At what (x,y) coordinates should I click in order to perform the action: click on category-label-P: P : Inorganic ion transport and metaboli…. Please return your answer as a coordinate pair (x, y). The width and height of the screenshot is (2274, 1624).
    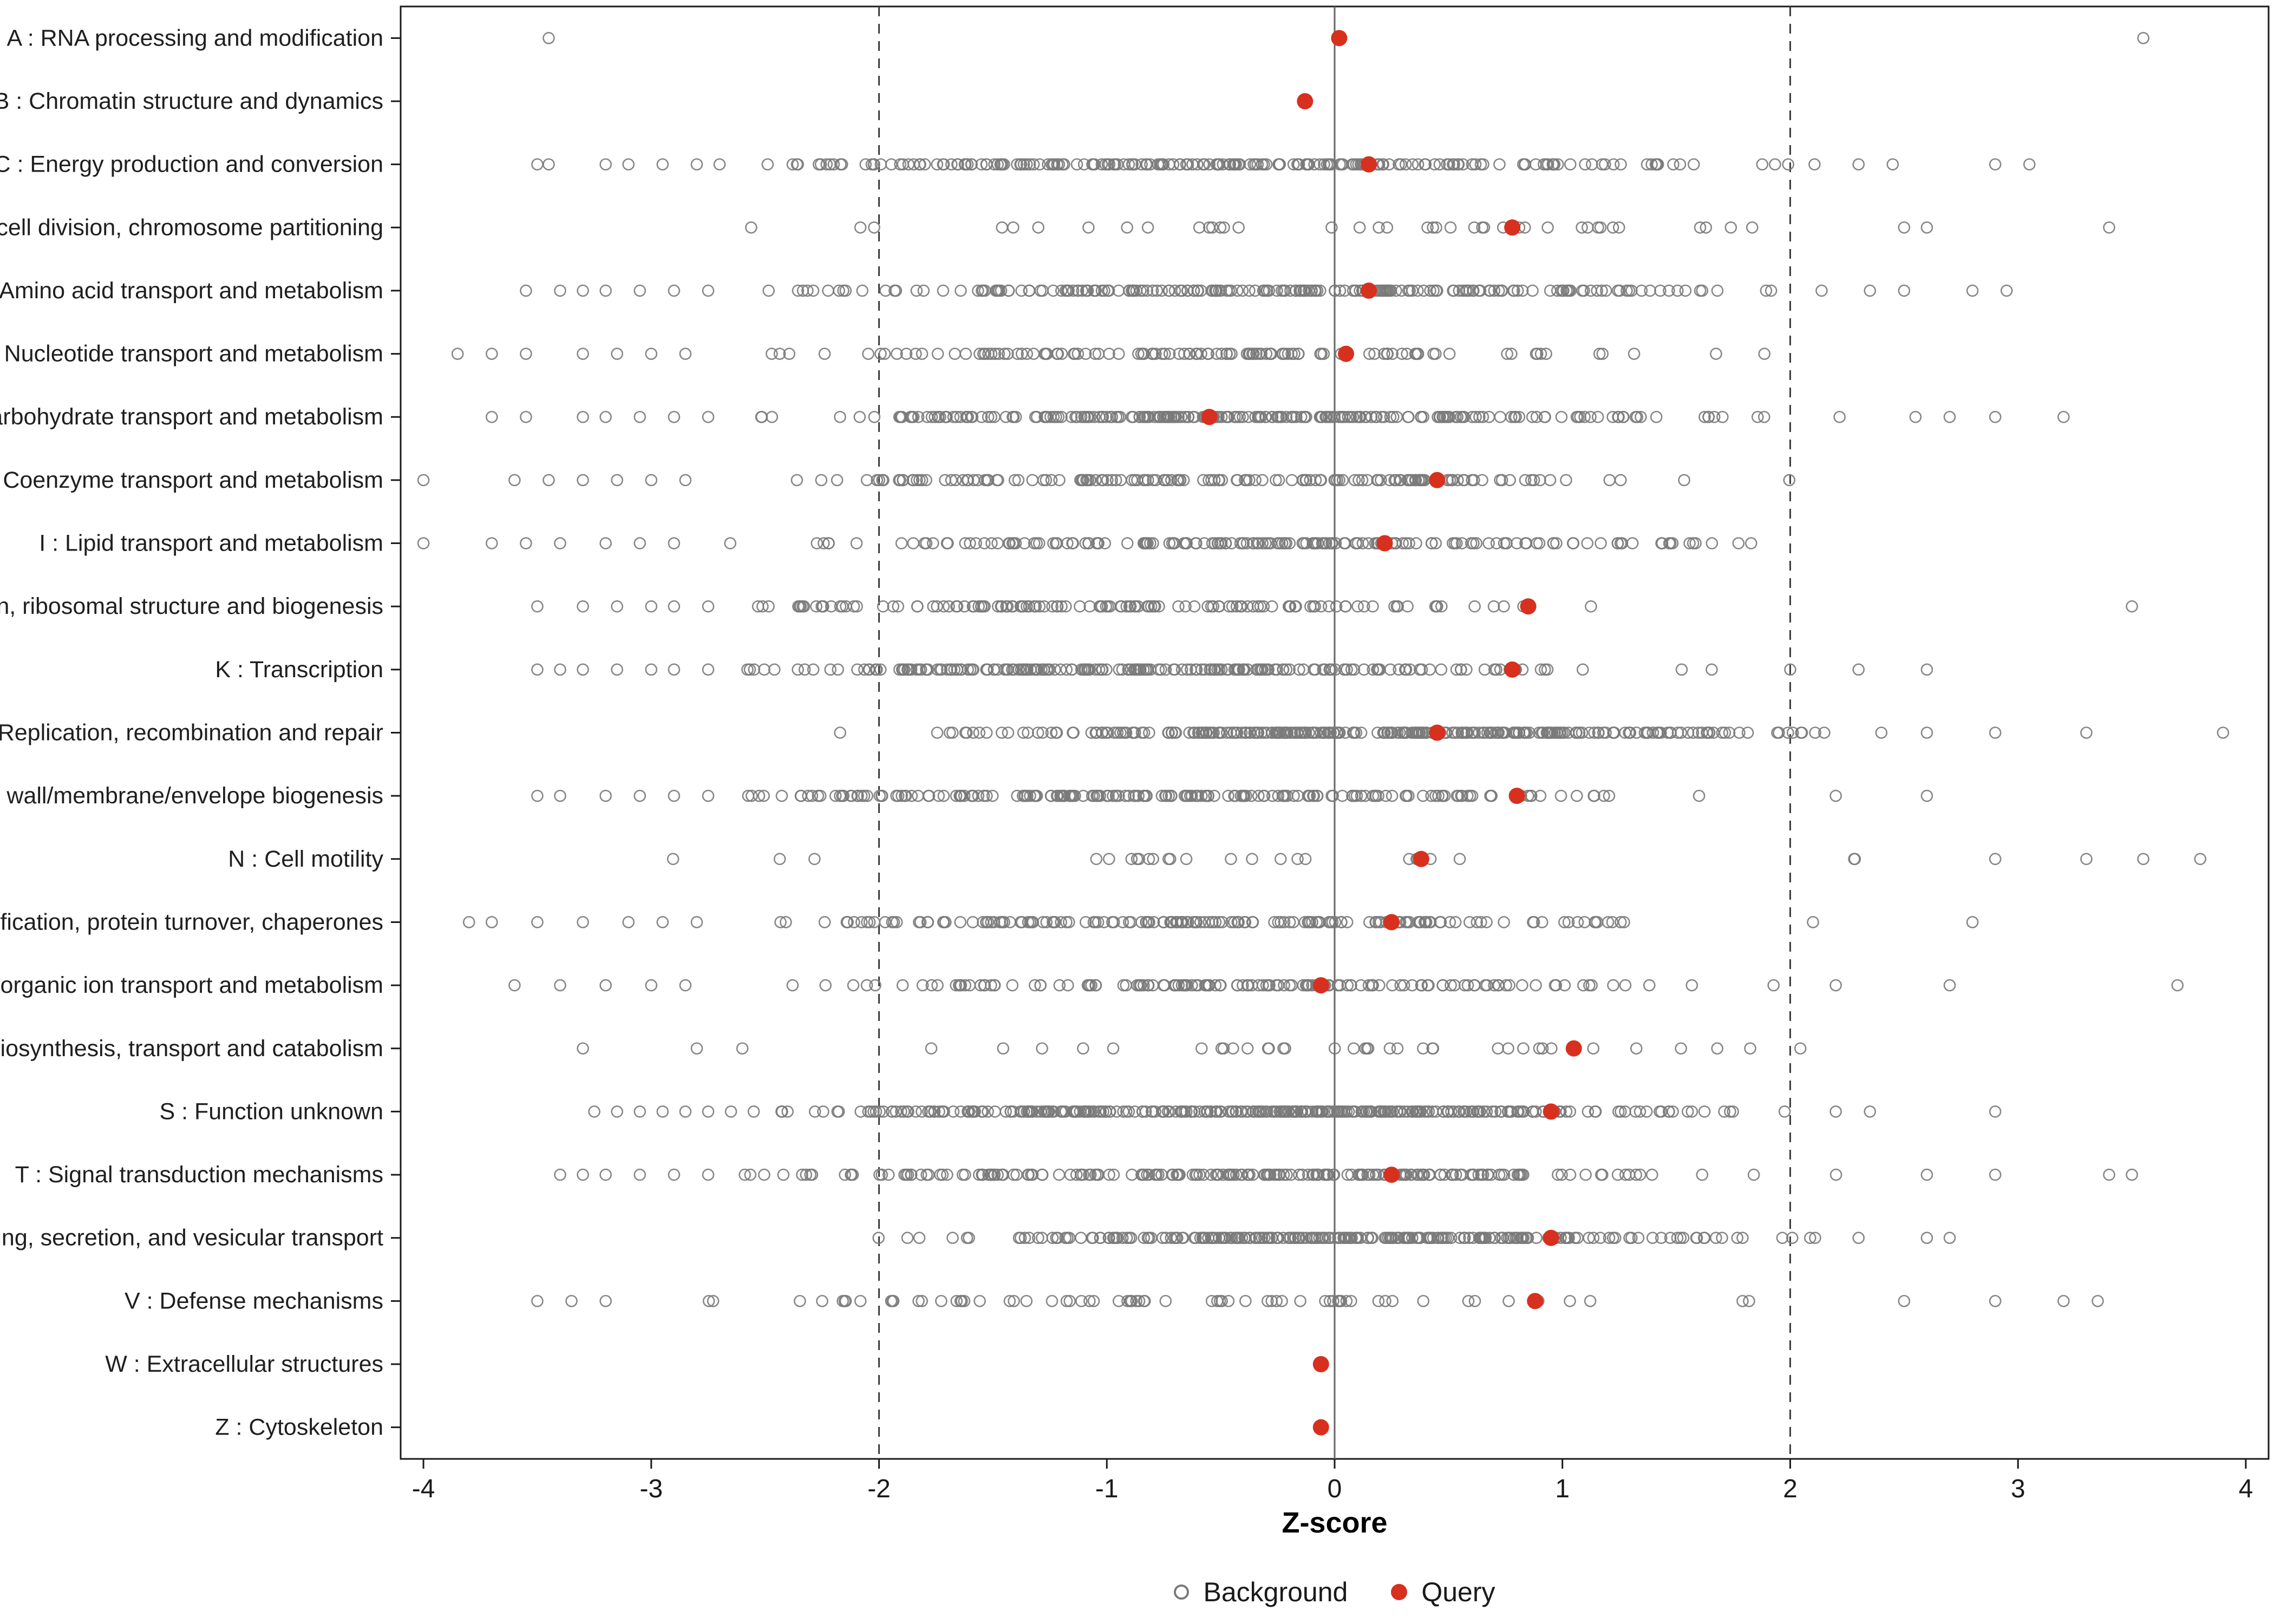
    Looking at the image, I should click on (192, 985).